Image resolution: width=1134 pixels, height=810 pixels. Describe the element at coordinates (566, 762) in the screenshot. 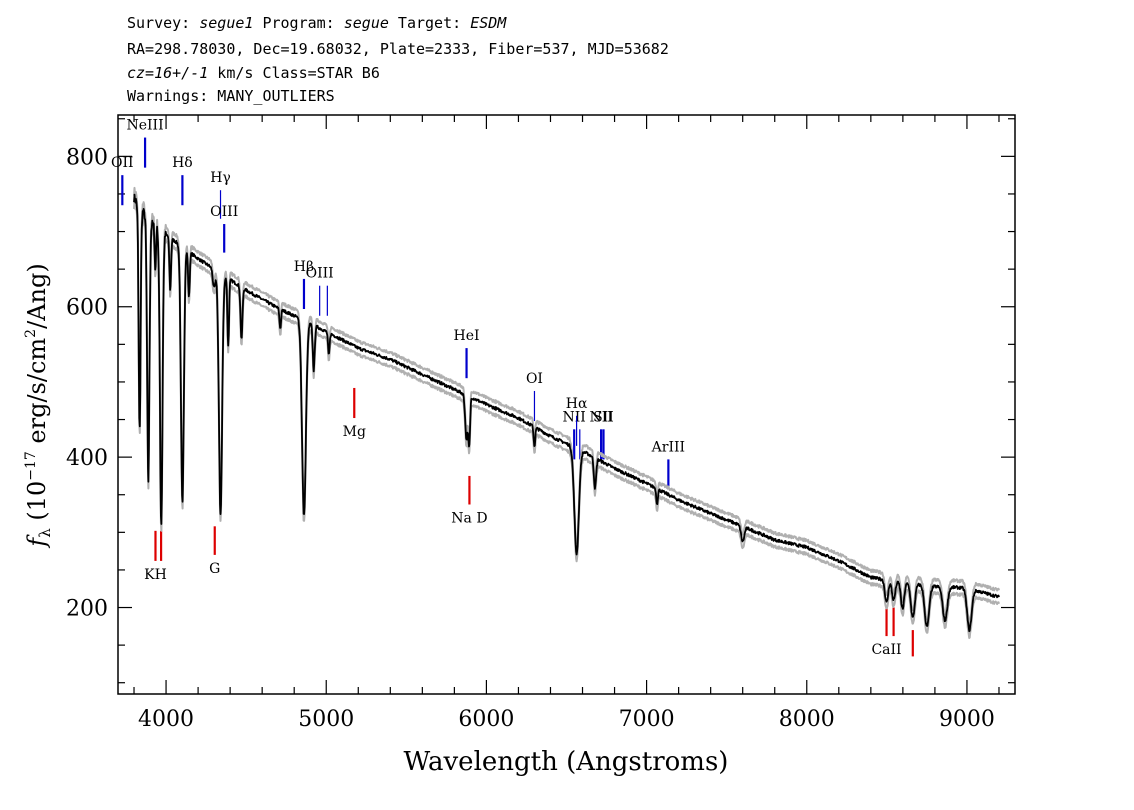

I see `x-axis-label: Wavelength (Angstroms)` at that location.